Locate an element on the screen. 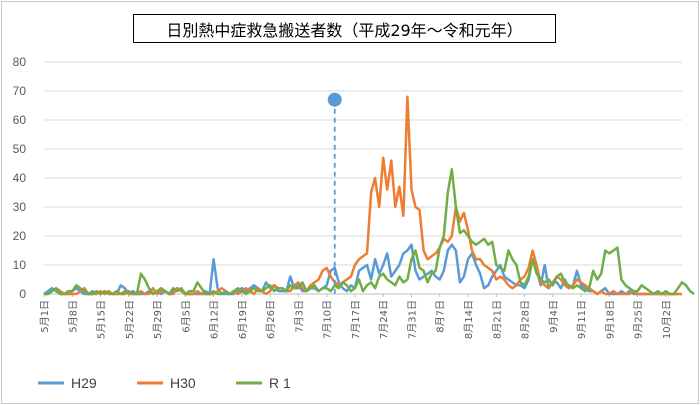  x-tick-label: 9月18日 is located at coordinates (610, 319).